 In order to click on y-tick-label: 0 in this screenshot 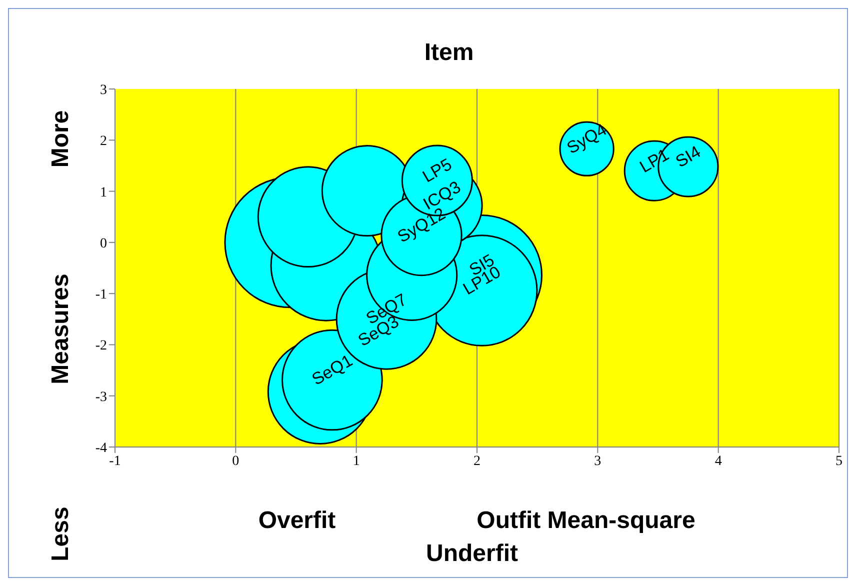, I will do `click(103, 244)`.